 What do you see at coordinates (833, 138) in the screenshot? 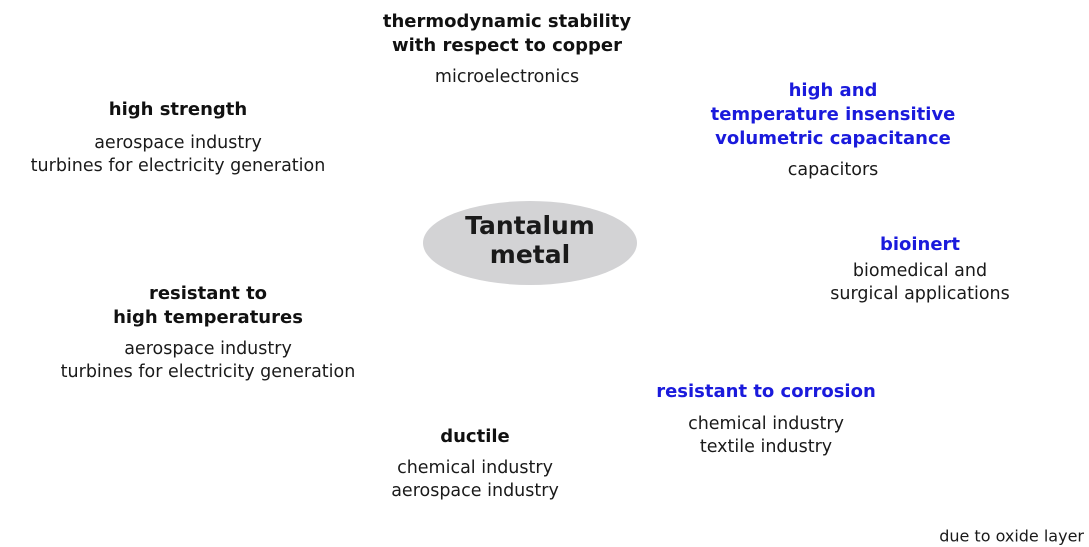
I see `property-title: volumetric capacitance` at bounding box center [833, 138].